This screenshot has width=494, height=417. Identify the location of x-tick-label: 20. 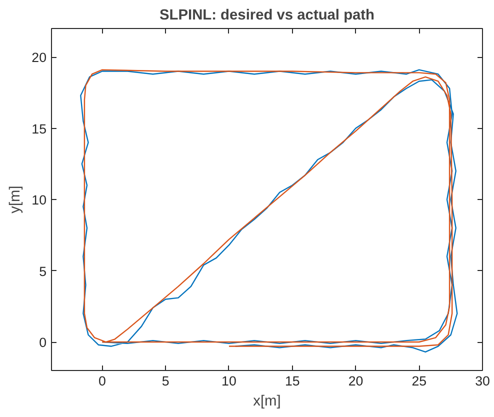
(356, 381).